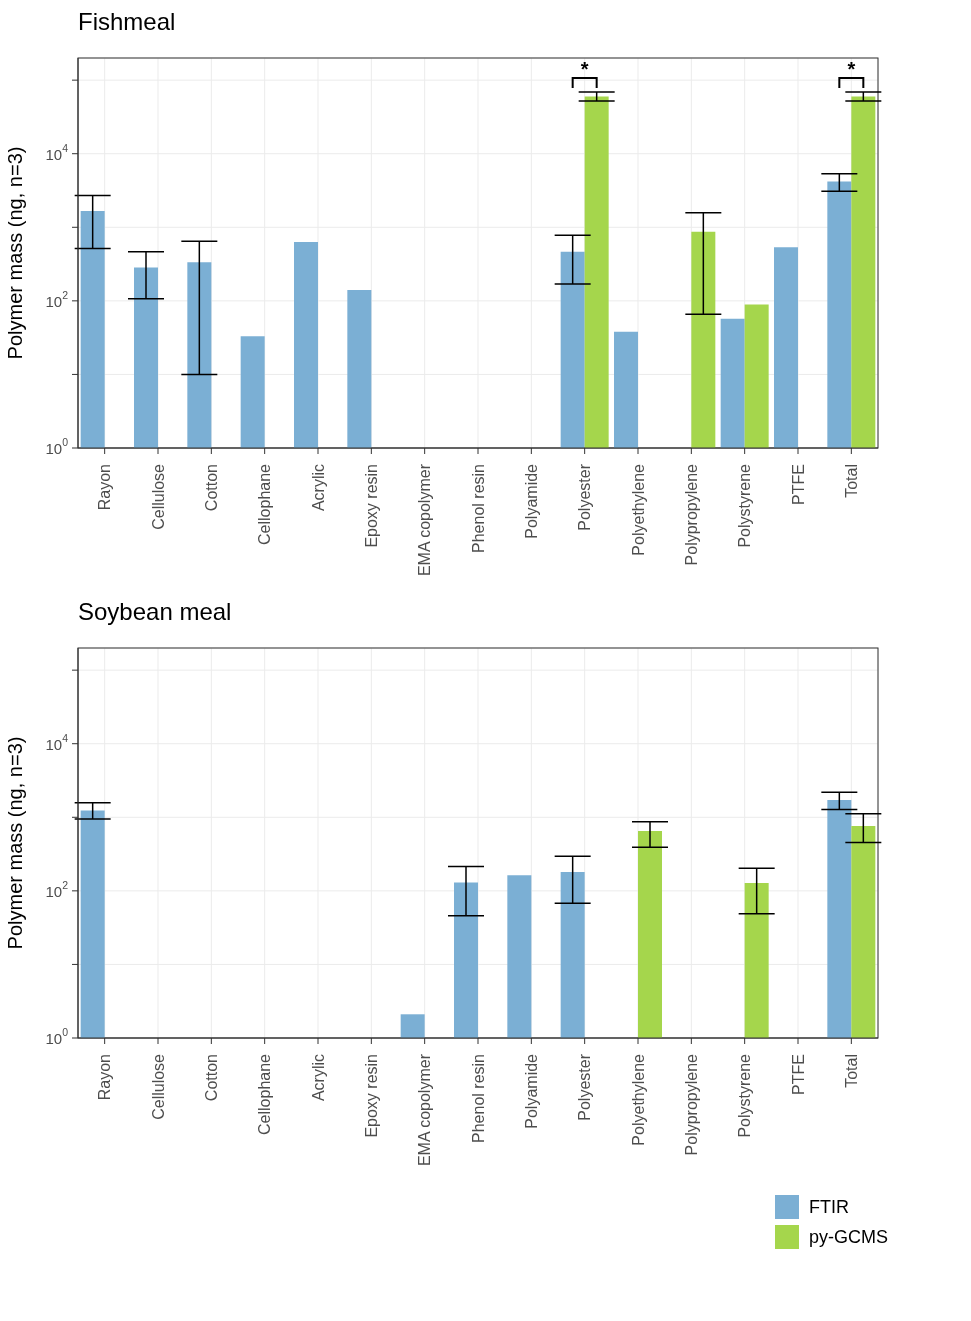 The width and height of the screenshot is (971, 1321). Describe the element at coordinates (127, 22) in the screenshot. I see `chart-title: Fishmeal` at that location.